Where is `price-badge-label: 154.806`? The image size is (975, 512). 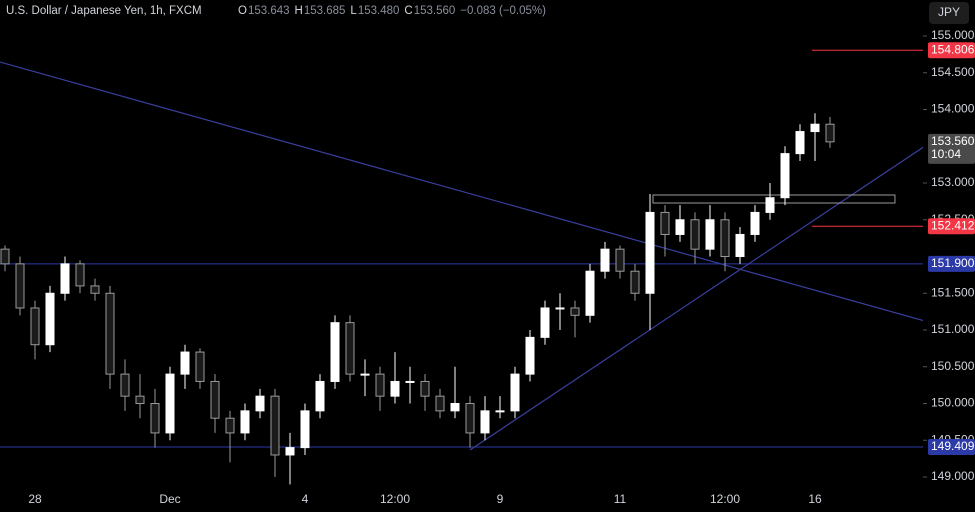 price-badge-label: 154.806 is located at coordinates (953, 49).